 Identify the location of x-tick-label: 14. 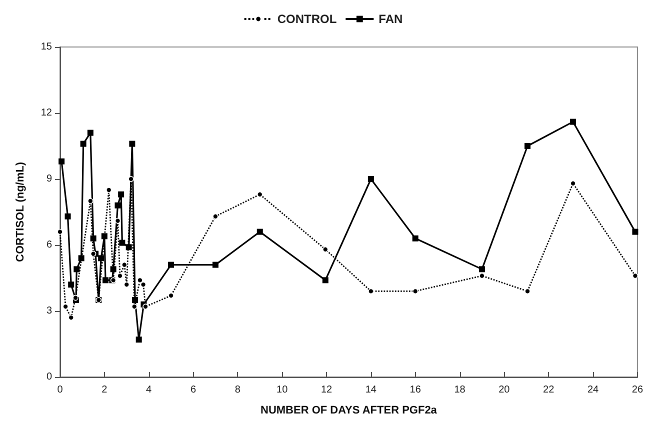
(371, 390).